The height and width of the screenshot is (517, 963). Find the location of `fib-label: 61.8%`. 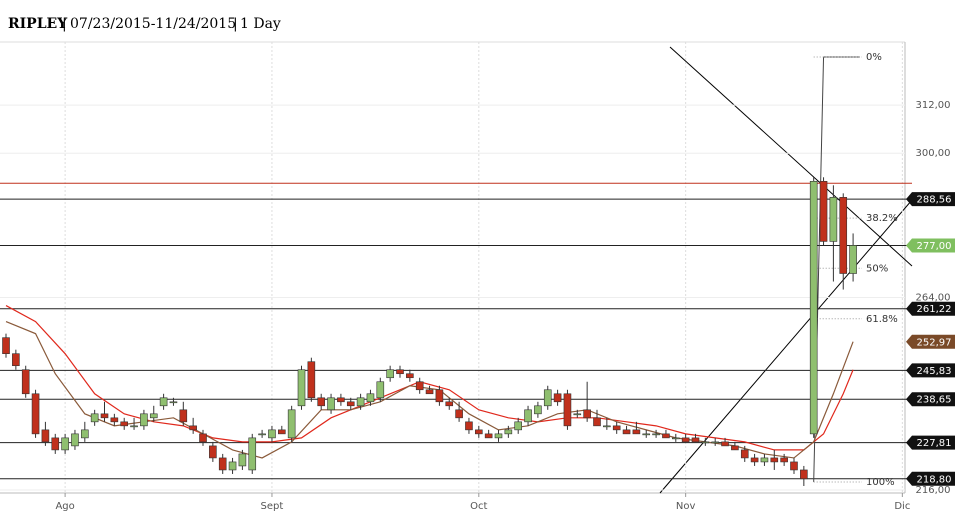

fib-label: 61.8% is located at coordinates (882, 319).